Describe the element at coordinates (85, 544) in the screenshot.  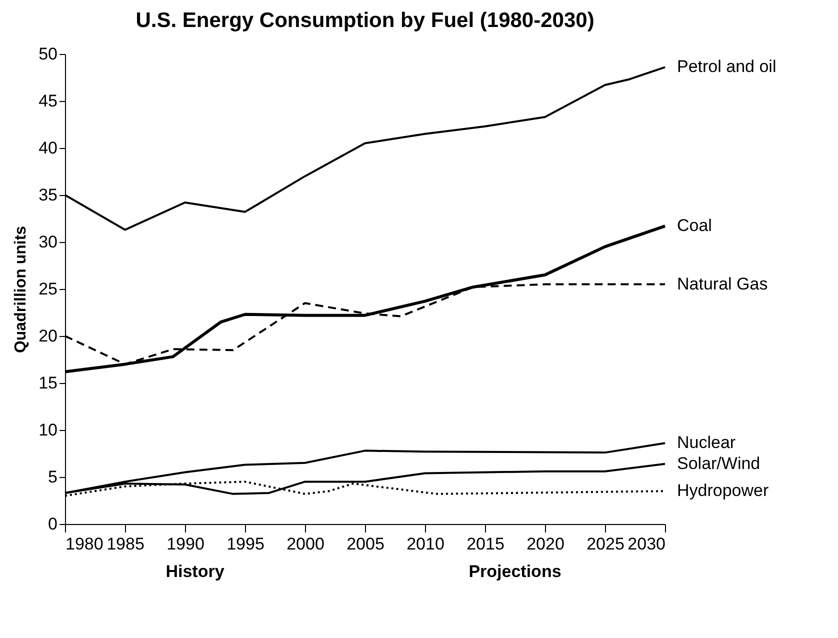
I see `x-tick-label: 1980` at that location.